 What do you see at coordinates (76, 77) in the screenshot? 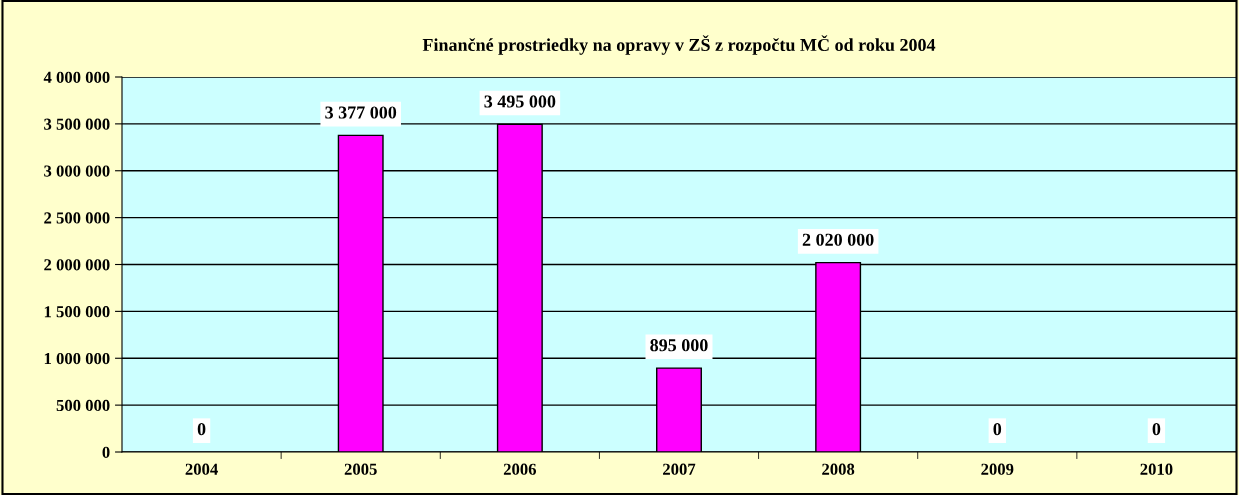
I see `y-tick-label: 4 000 000` at bounding box center [76, 77].